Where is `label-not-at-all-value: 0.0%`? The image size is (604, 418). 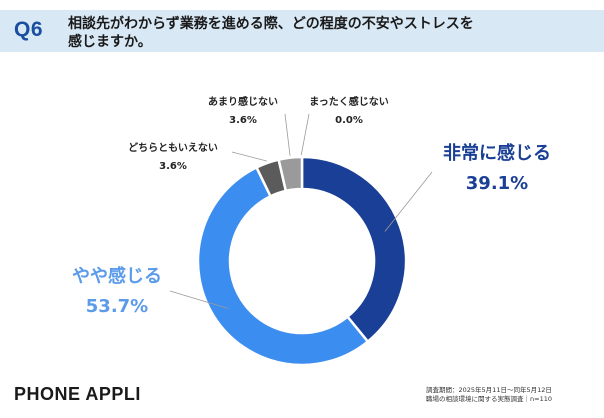 label-not-at-all-value: 0.0% is located at coordinates (349, 120).